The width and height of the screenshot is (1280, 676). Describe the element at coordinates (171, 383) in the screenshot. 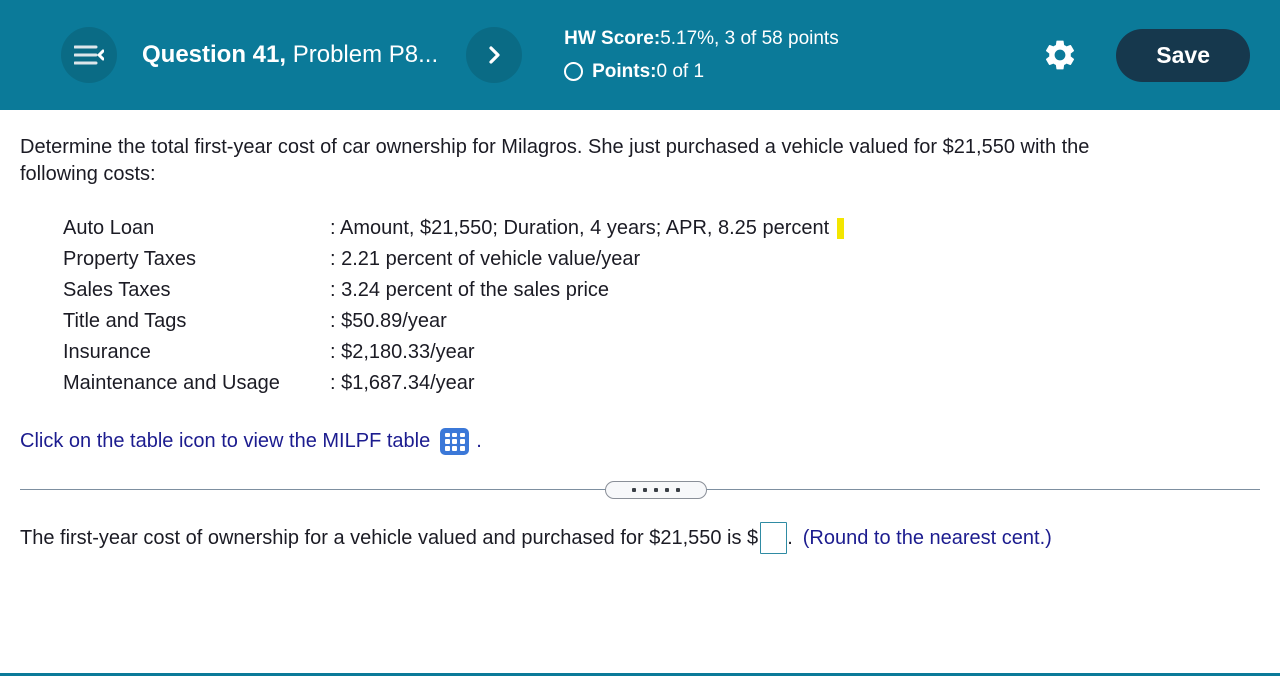

I see `cost-row-label: Maintenance and Usage` at that location.